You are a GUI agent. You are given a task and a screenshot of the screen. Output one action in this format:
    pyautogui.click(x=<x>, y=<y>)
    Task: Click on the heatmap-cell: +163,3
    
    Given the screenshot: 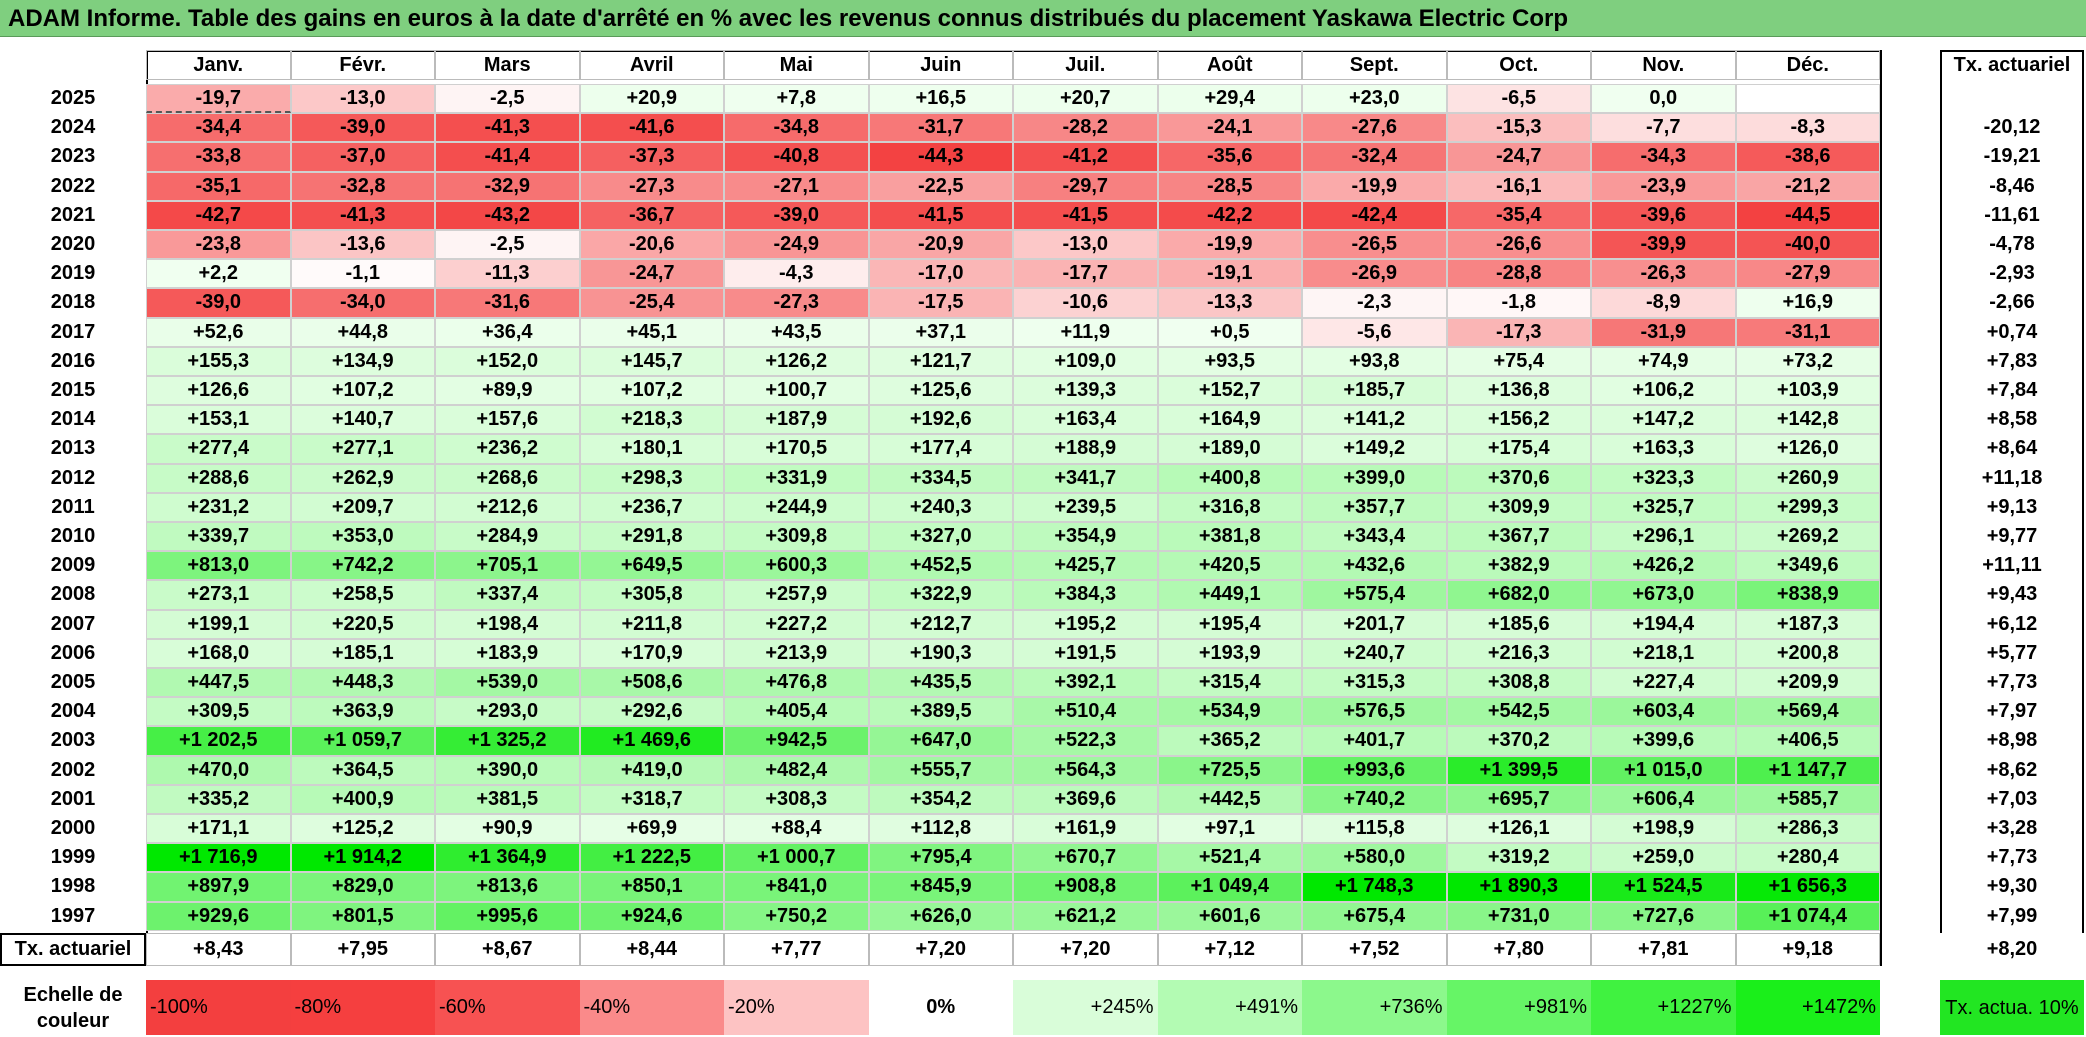 What is the action you would take?
    pyautogui.click(x=1663, y=449)
    